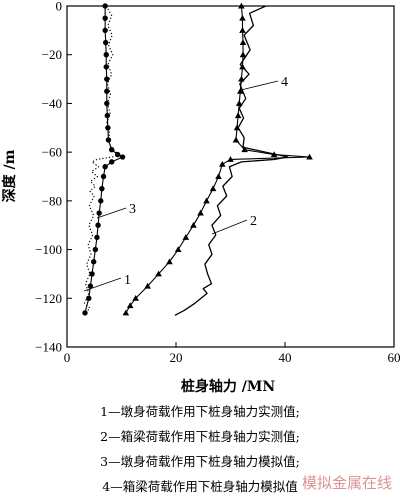 This screenshot has width=400, height=499. I want to click on legend-item-1: 1—墩身荷载作用下桩身轴力实测值;, so click(200, 411).